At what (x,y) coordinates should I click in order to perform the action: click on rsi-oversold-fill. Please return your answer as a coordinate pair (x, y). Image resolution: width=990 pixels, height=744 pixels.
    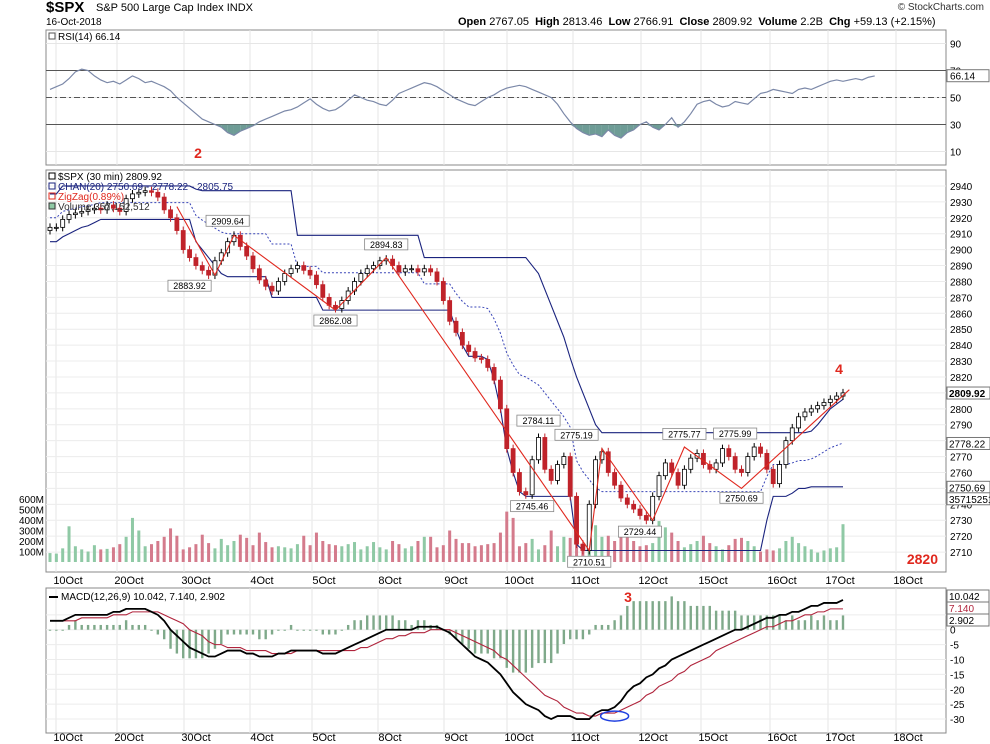
    Looking at the image, I should click on (592, 130).